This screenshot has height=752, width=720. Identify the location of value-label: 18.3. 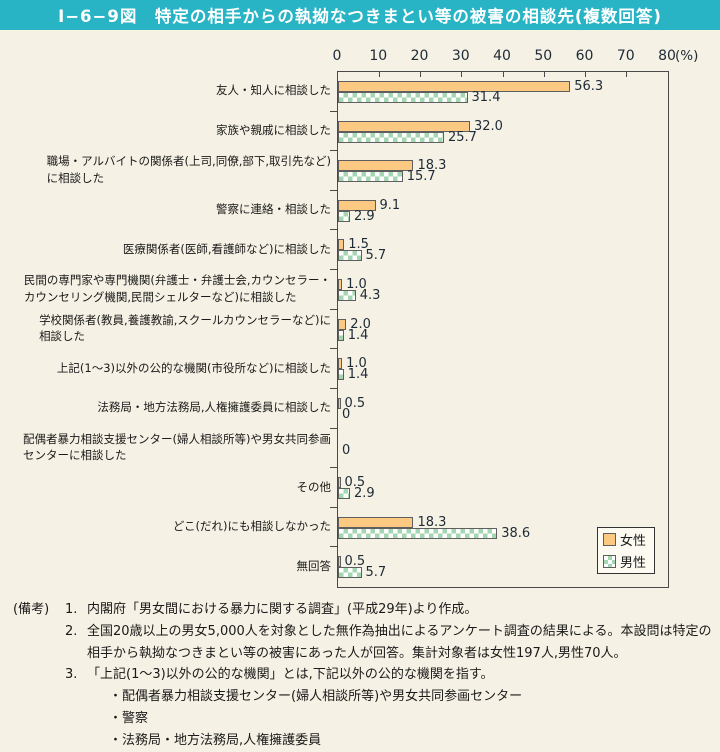
(432, 166).